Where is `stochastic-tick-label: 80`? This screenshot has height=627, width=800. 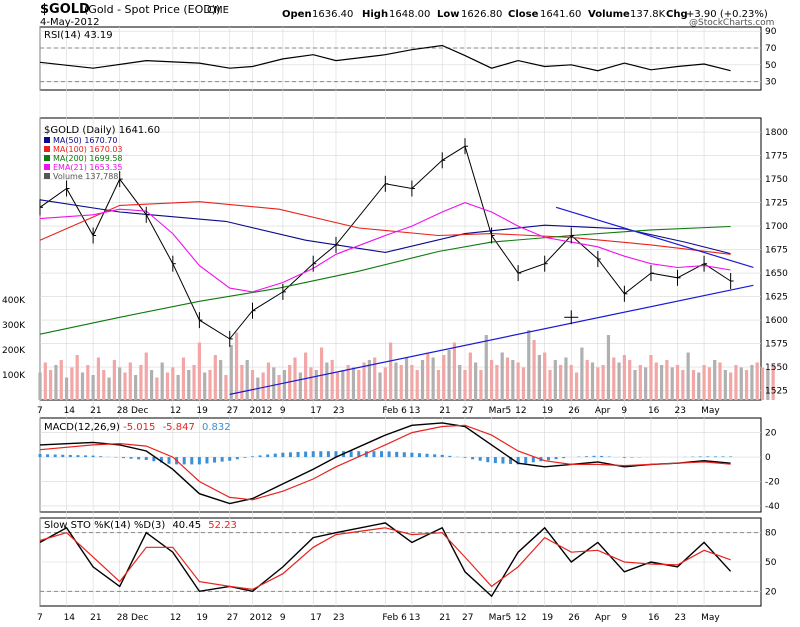
stochastic-tick-label: 80 is located at coordinates (771, 534).